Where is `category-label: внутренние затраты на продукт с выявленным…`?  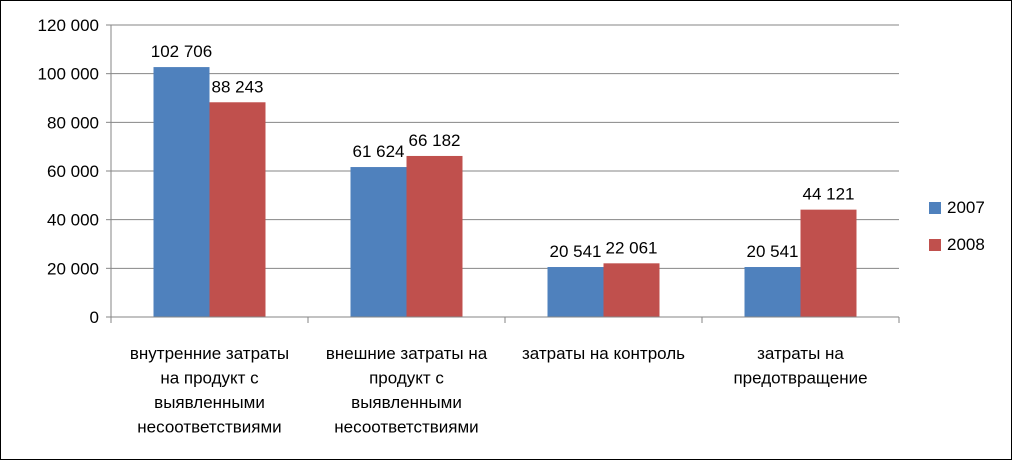 category-label: внутренние затраты на продукт с выявленным… is located at coordinates (209, 390).